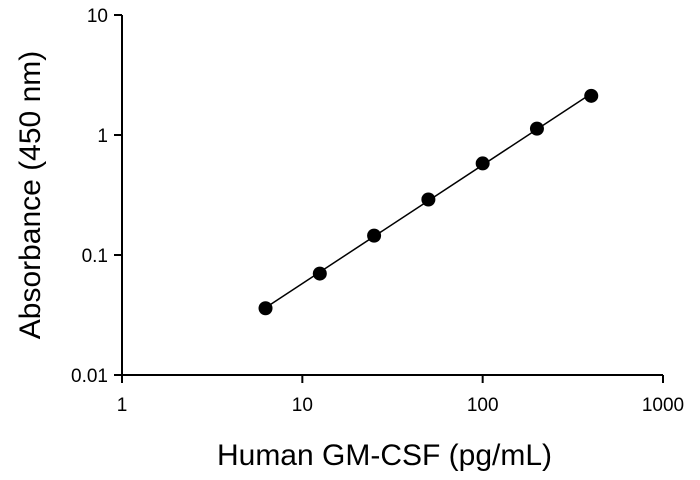 The image size is (700, 480). I want to click on y-axis-title: Absorbance (450 nm), so click(30, 195).